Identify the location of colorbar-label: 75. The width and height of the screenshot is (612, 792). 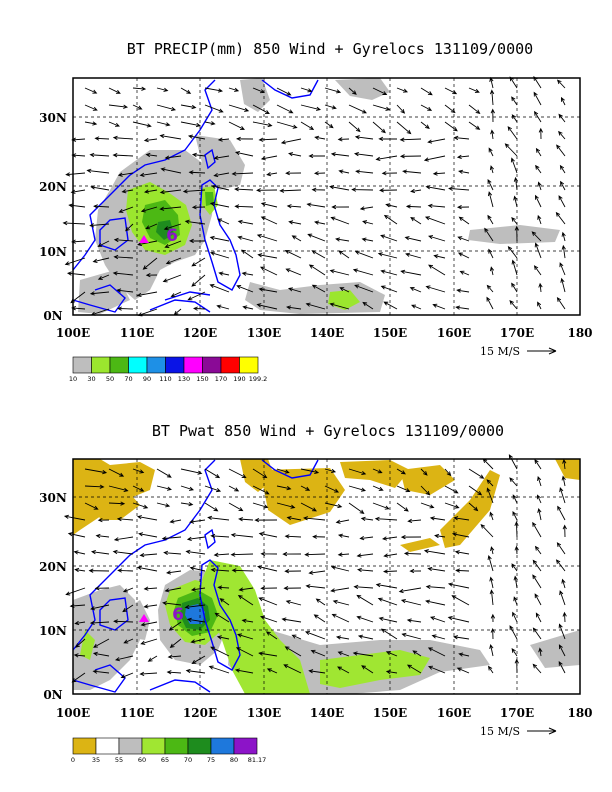
(211, 760).